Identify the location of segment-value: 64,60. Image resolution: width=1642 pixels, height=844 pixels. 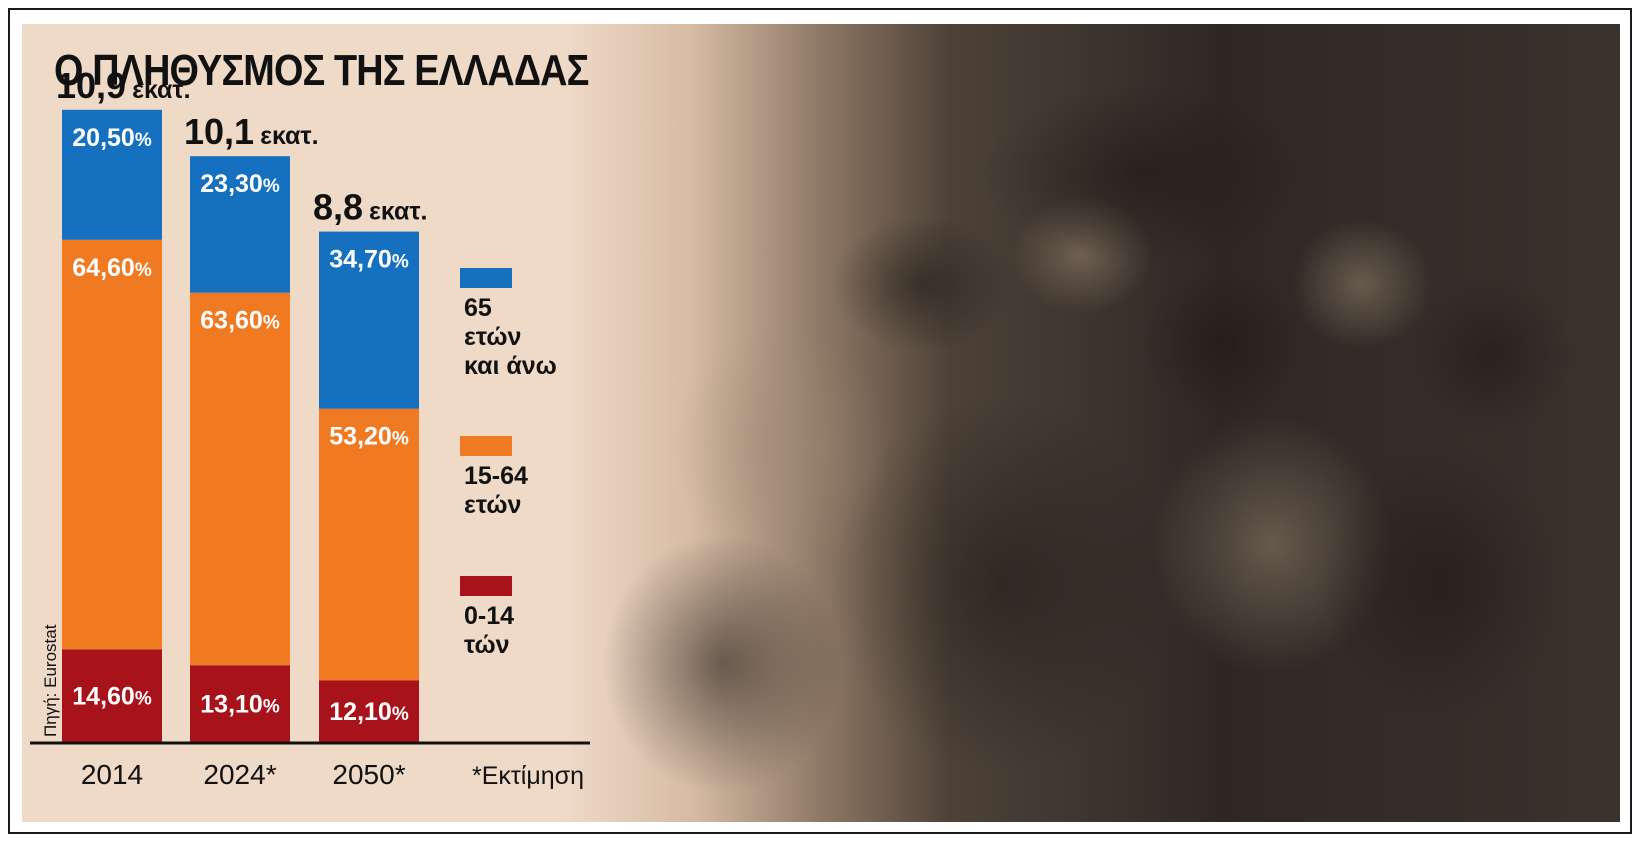
(103, 268).